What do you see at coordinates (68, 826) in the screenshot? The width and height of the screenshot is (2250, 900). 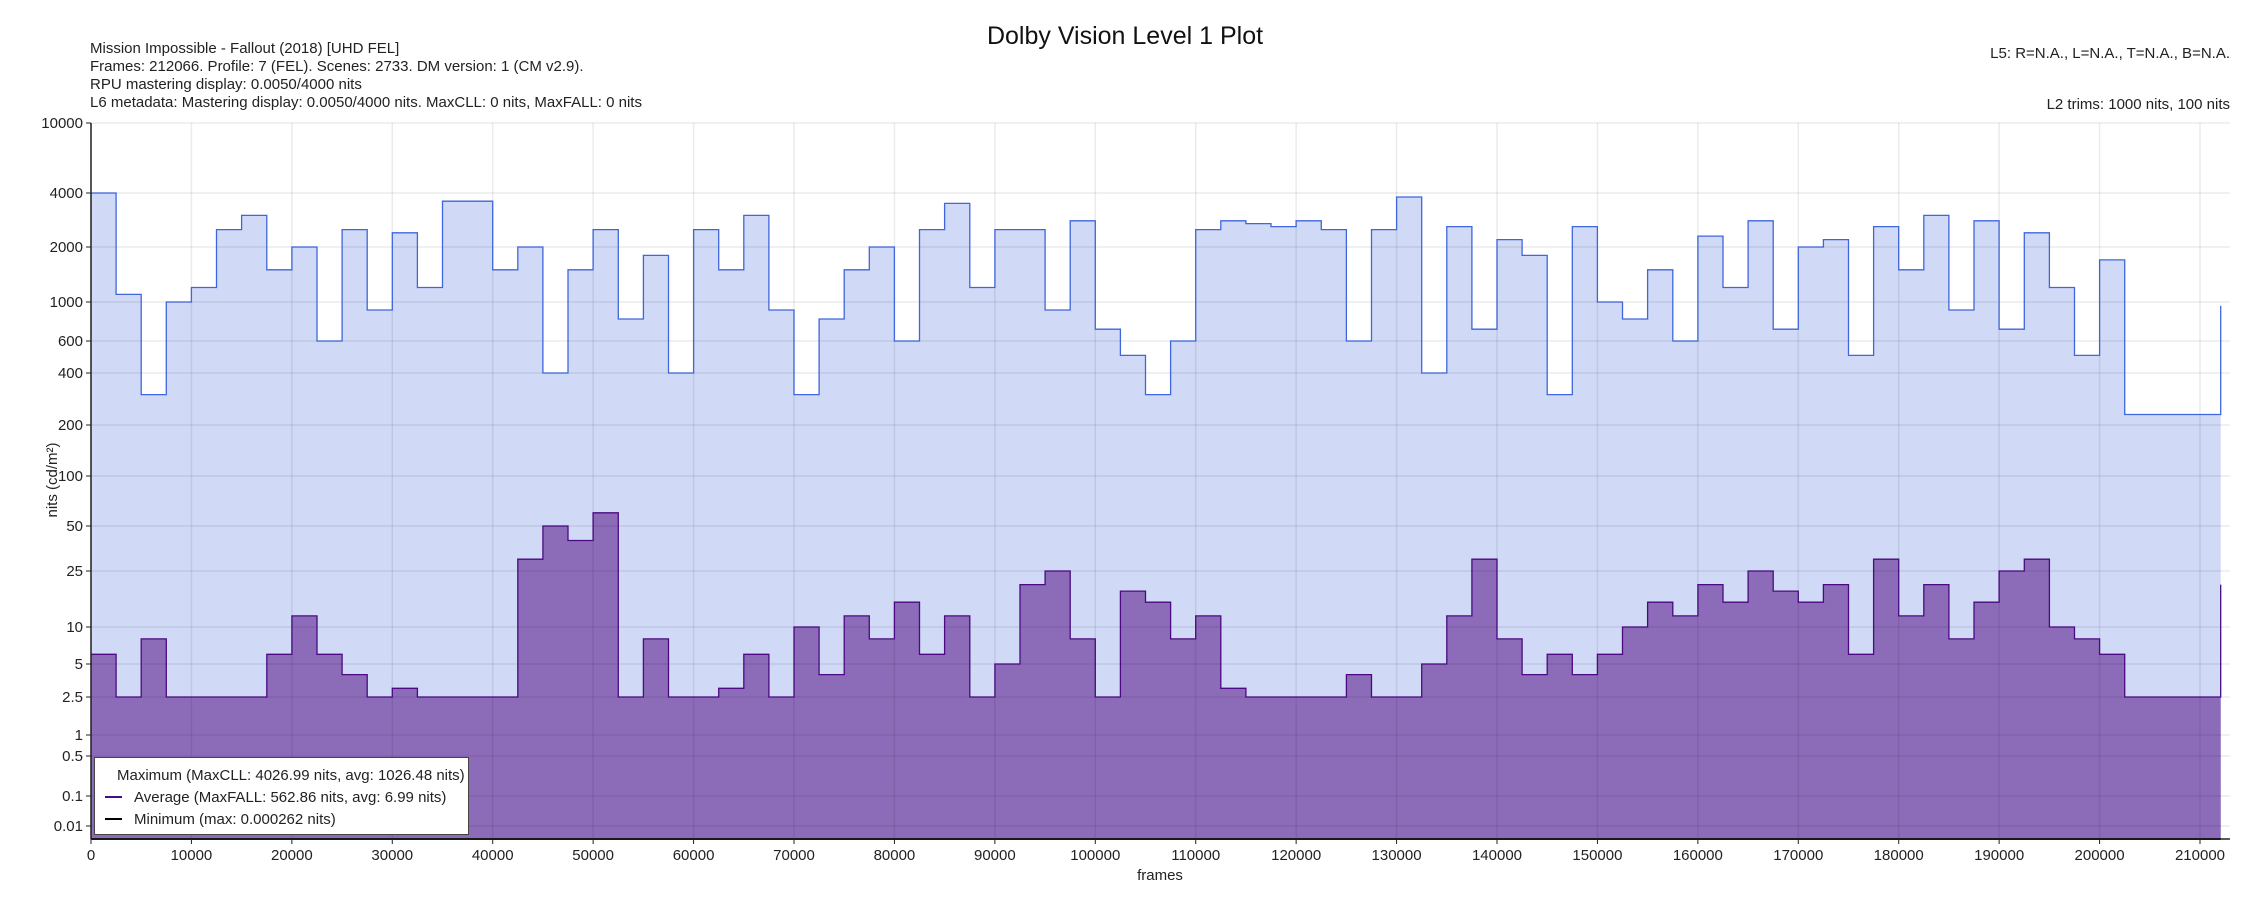 I see `y-tick-label: 0.01` at bounding box center [68, 826].